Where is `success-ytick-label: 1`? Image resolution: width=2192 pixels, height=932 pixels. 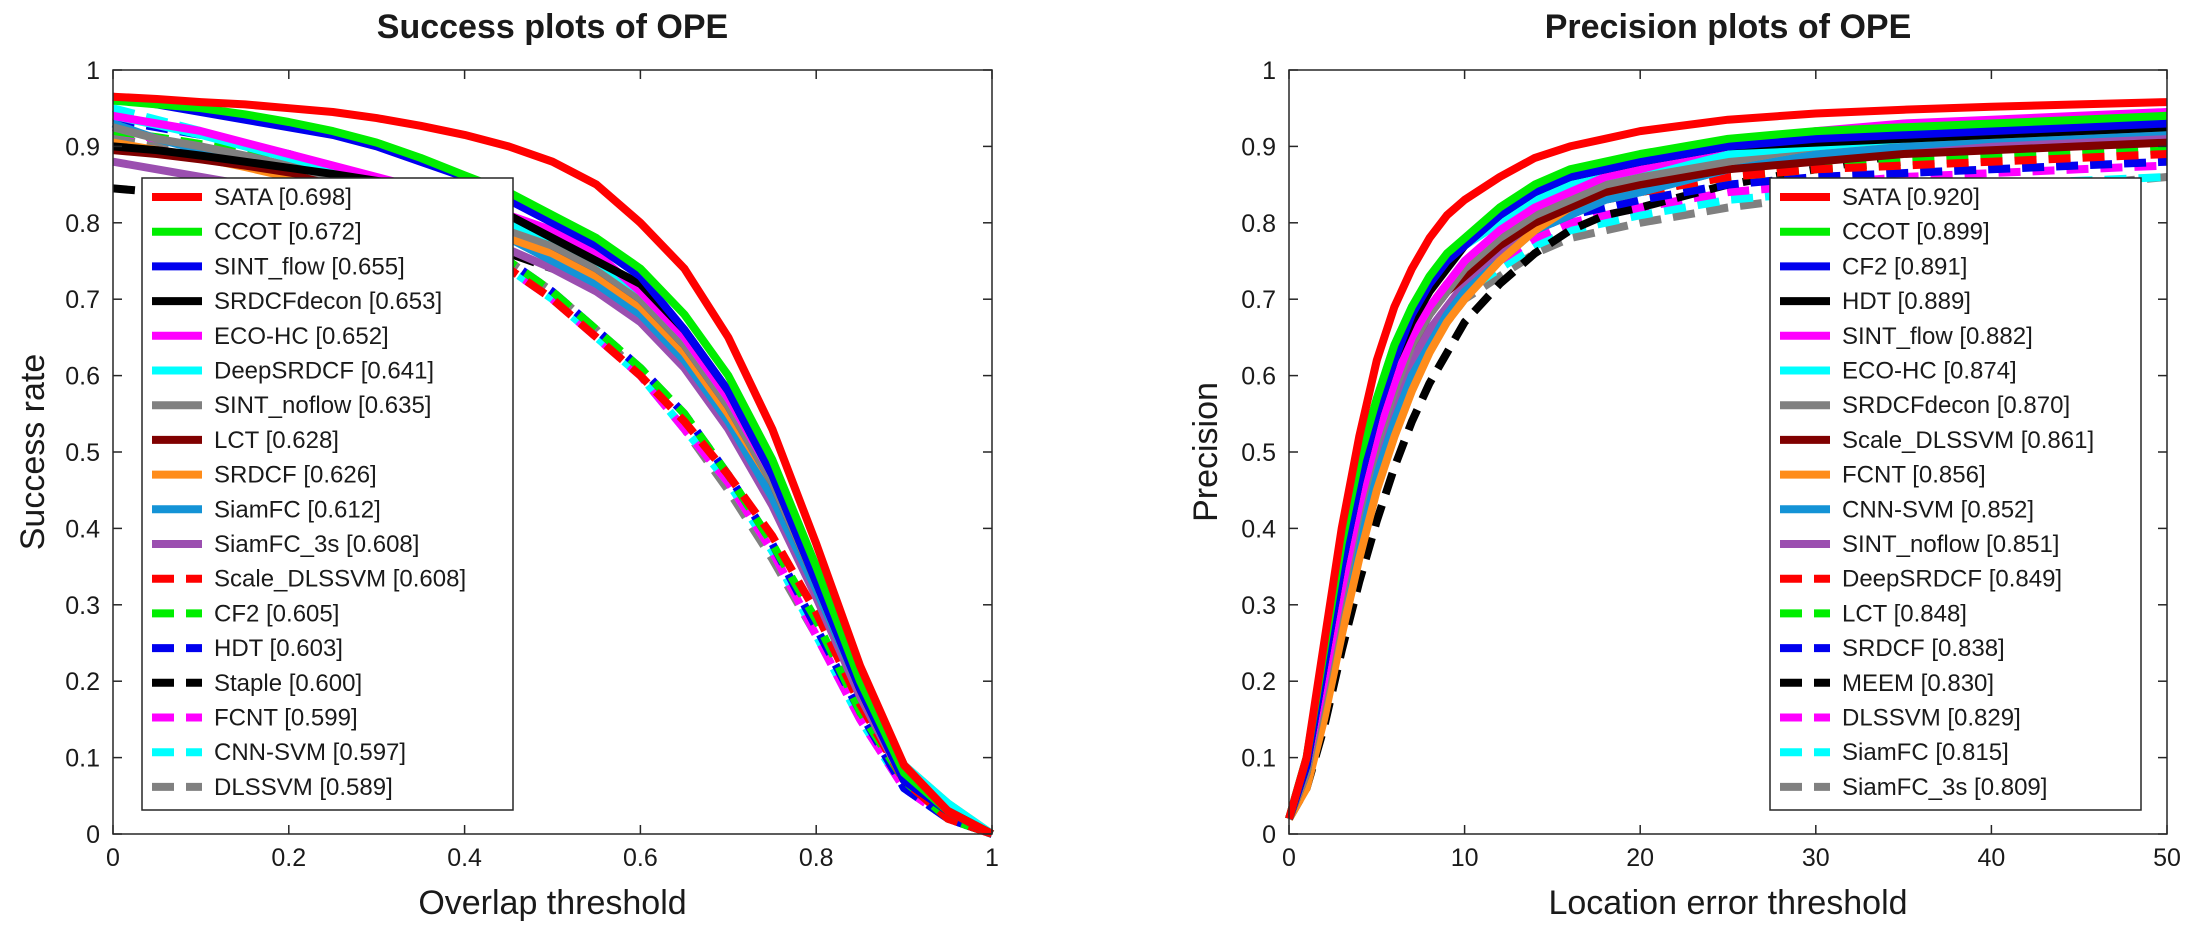 success-ytick-label: 1 is located at coordinates (93, 71).